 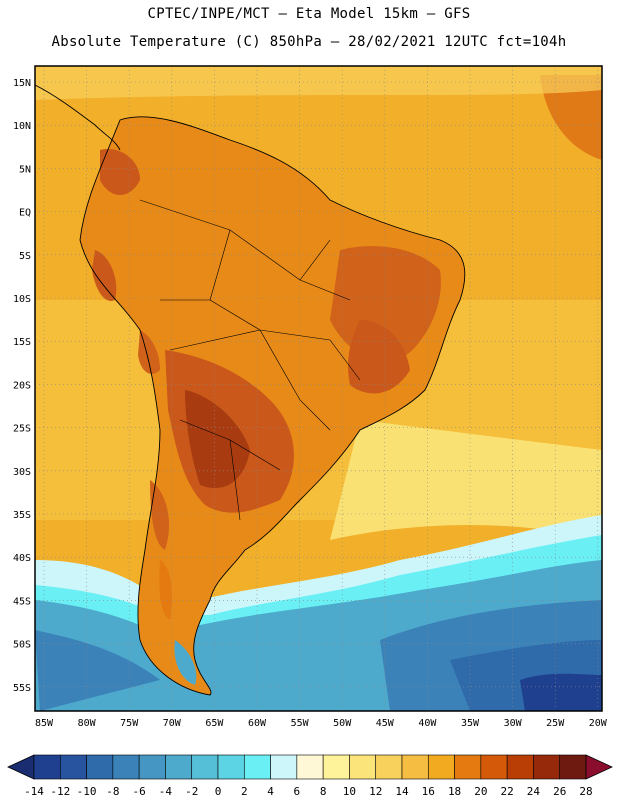 What do you see at coordinates (250, 360) in the screenshot?
I see `border-lines` at bounding box center [250, 360].